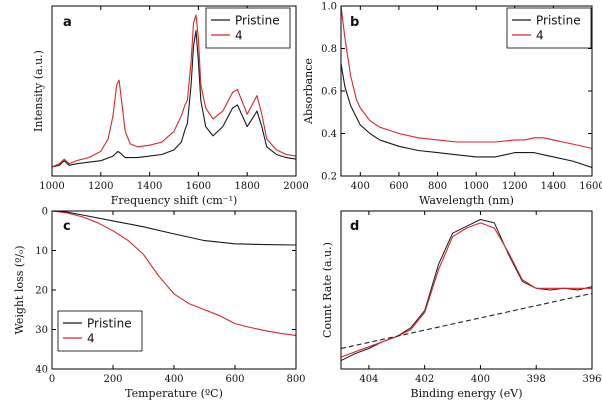 The height and width of the screenshot is (406, 602). I want to click on x-tick-label: 200, so click(112, 379).